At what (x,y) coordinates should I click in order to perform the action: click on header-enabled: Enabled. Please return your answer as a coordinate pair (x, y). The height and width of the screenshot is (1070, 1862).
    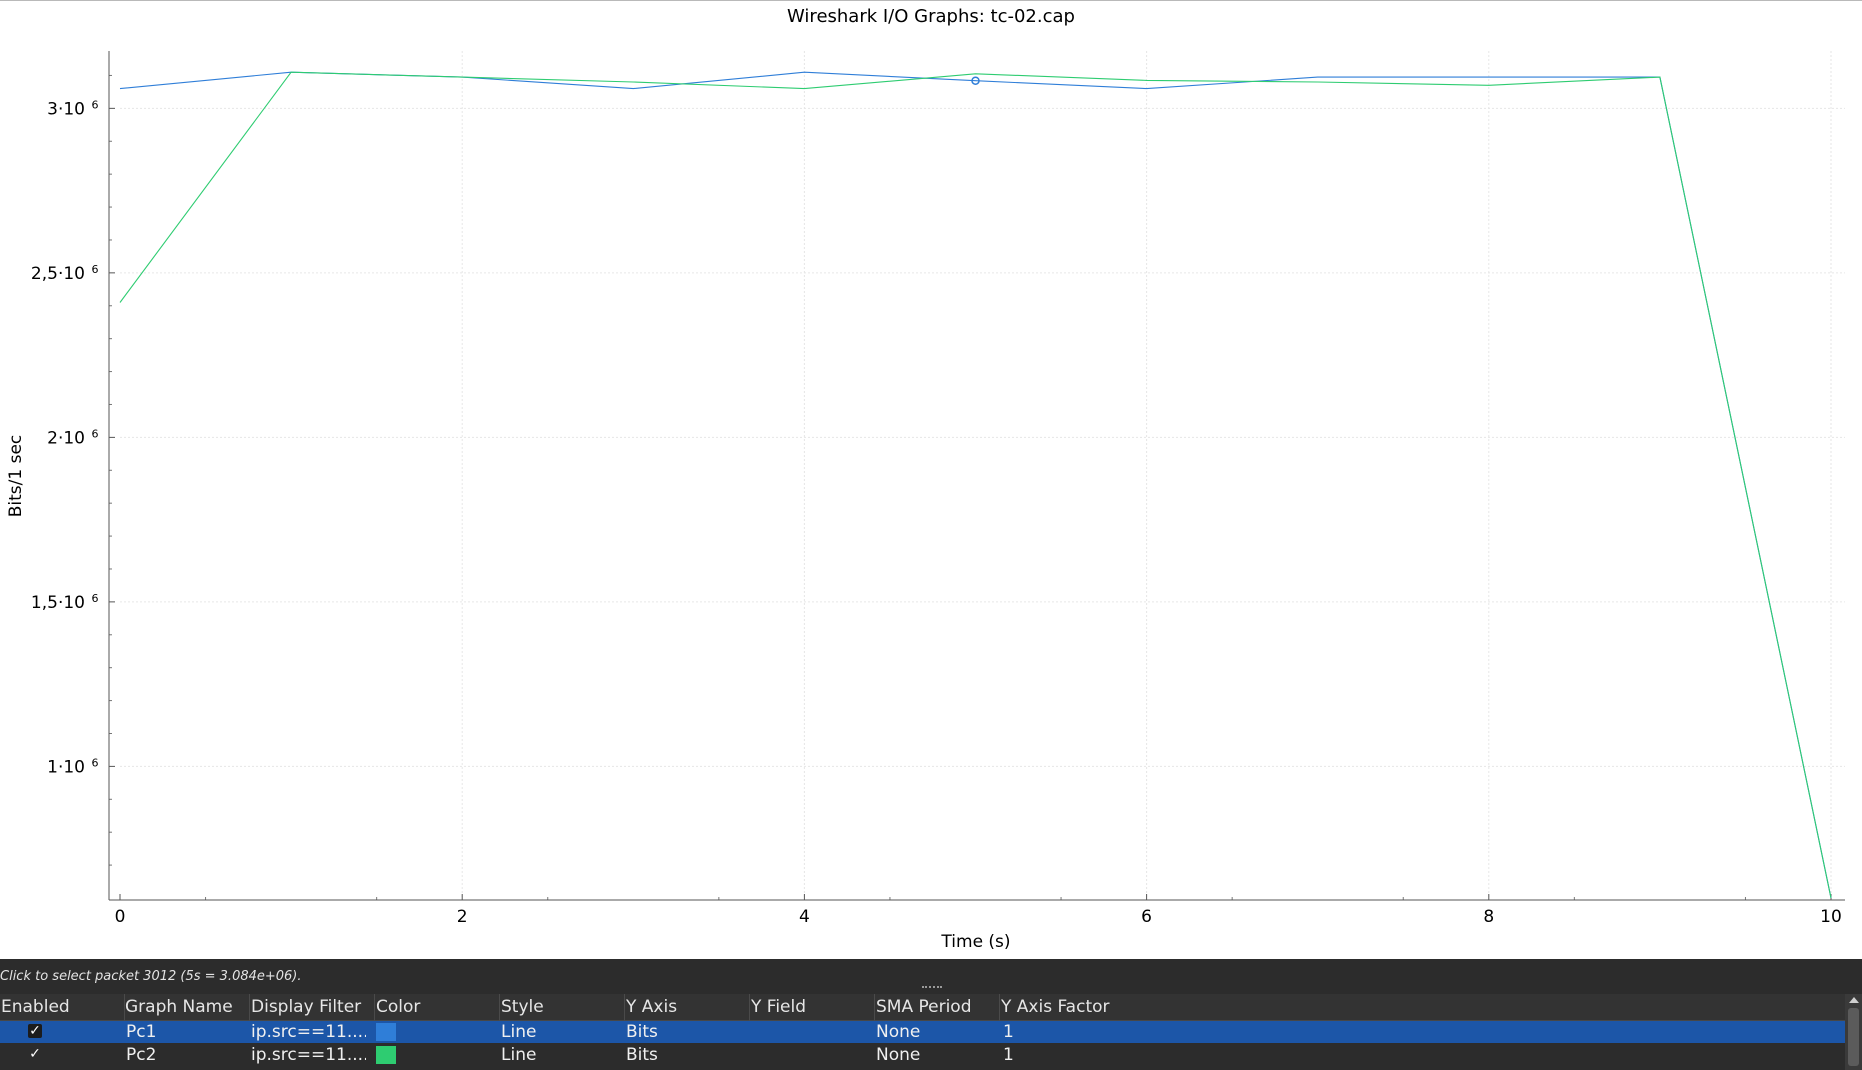
    Looking at the image, I should click on (62, 1007).